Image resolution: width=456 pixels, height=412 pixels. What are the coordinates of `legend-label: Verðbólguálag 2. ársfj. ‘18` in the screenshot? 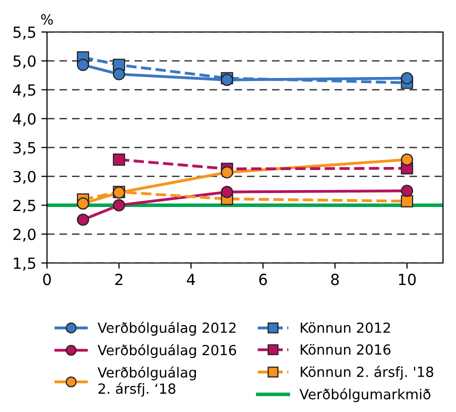 It's located at (147, 381).